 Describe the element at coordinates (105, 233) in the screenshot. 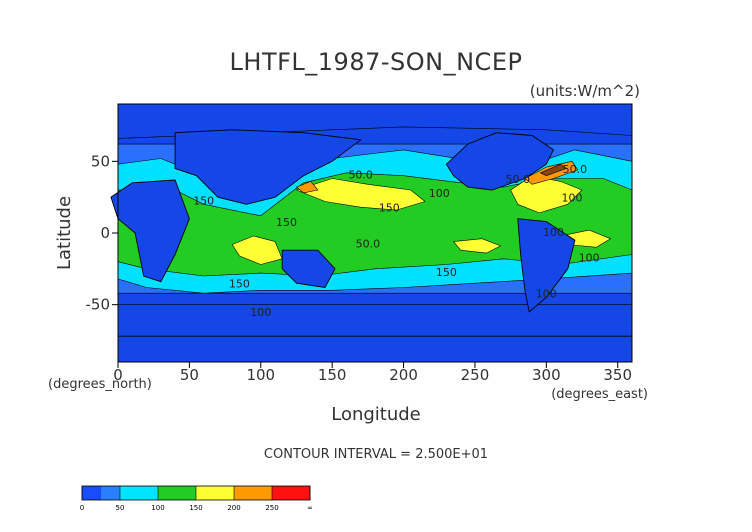

I see `y-tick-label-0: 0` at that location.